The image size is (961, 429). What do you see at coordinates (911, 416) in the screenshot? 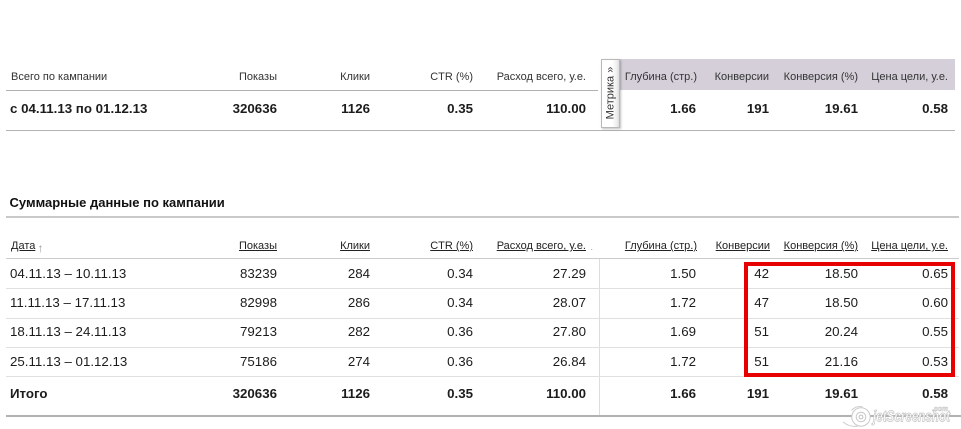
I see `svg-text: jetScreenshot` at bounding box center [911, 416].